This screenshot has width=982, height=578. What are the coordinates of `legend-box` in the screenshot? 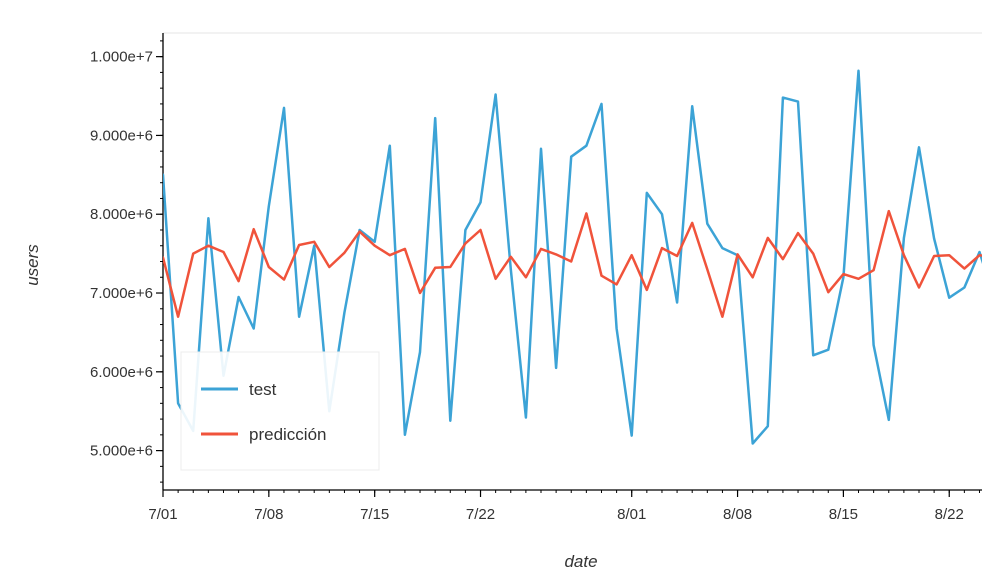 It's located at (280, 411).